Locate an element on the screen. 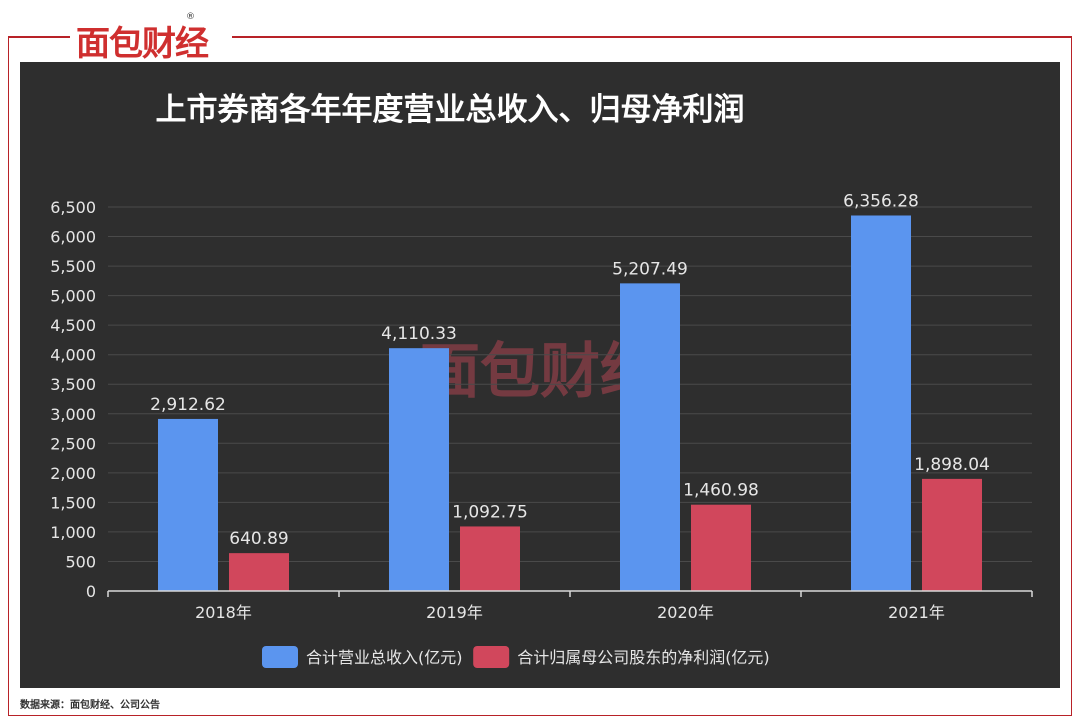 The image size is (1080, 727). data-label: 1,460.98 is located at coordinates (721, 491).